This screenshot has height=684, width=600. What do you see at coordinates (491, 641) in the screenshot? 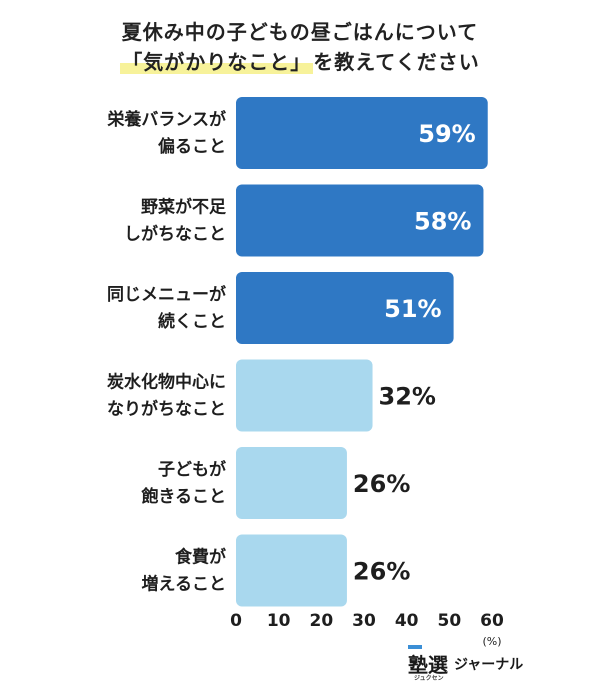
I see `x-unit-label: (%)` at bounding box center [491, 641].